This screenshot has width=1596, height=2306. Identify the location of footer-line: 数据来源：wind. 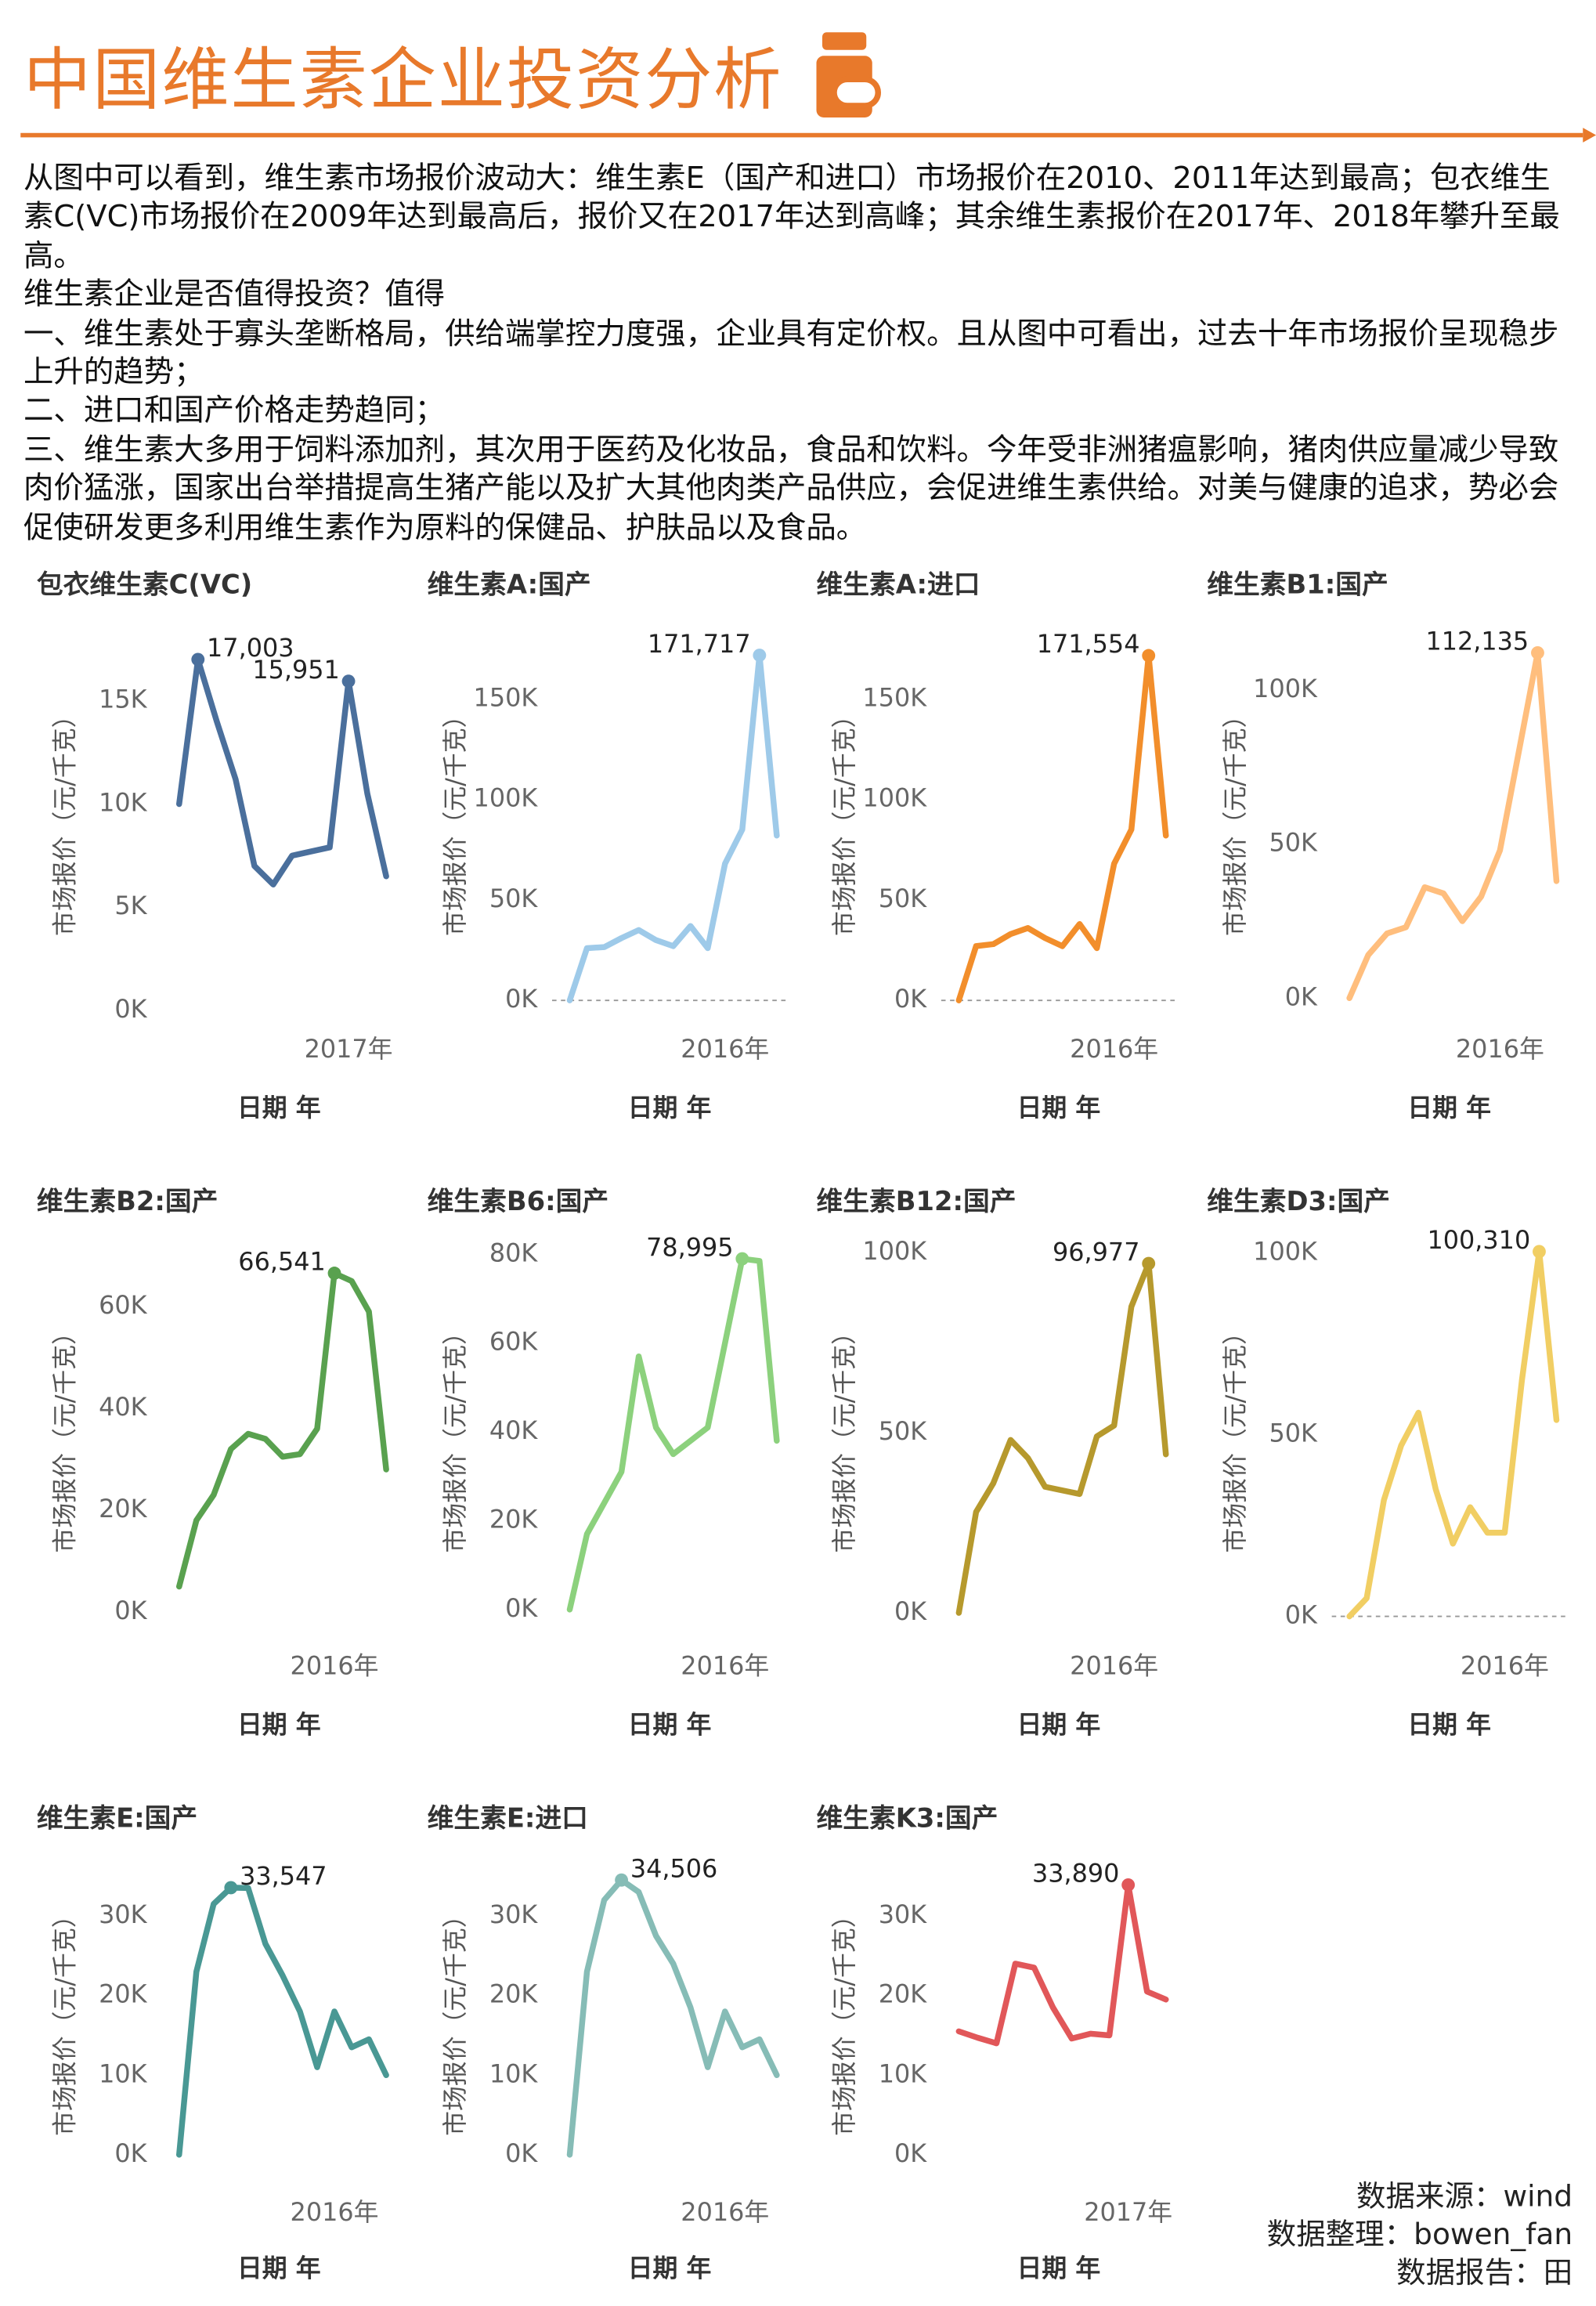
(1465, 2196).